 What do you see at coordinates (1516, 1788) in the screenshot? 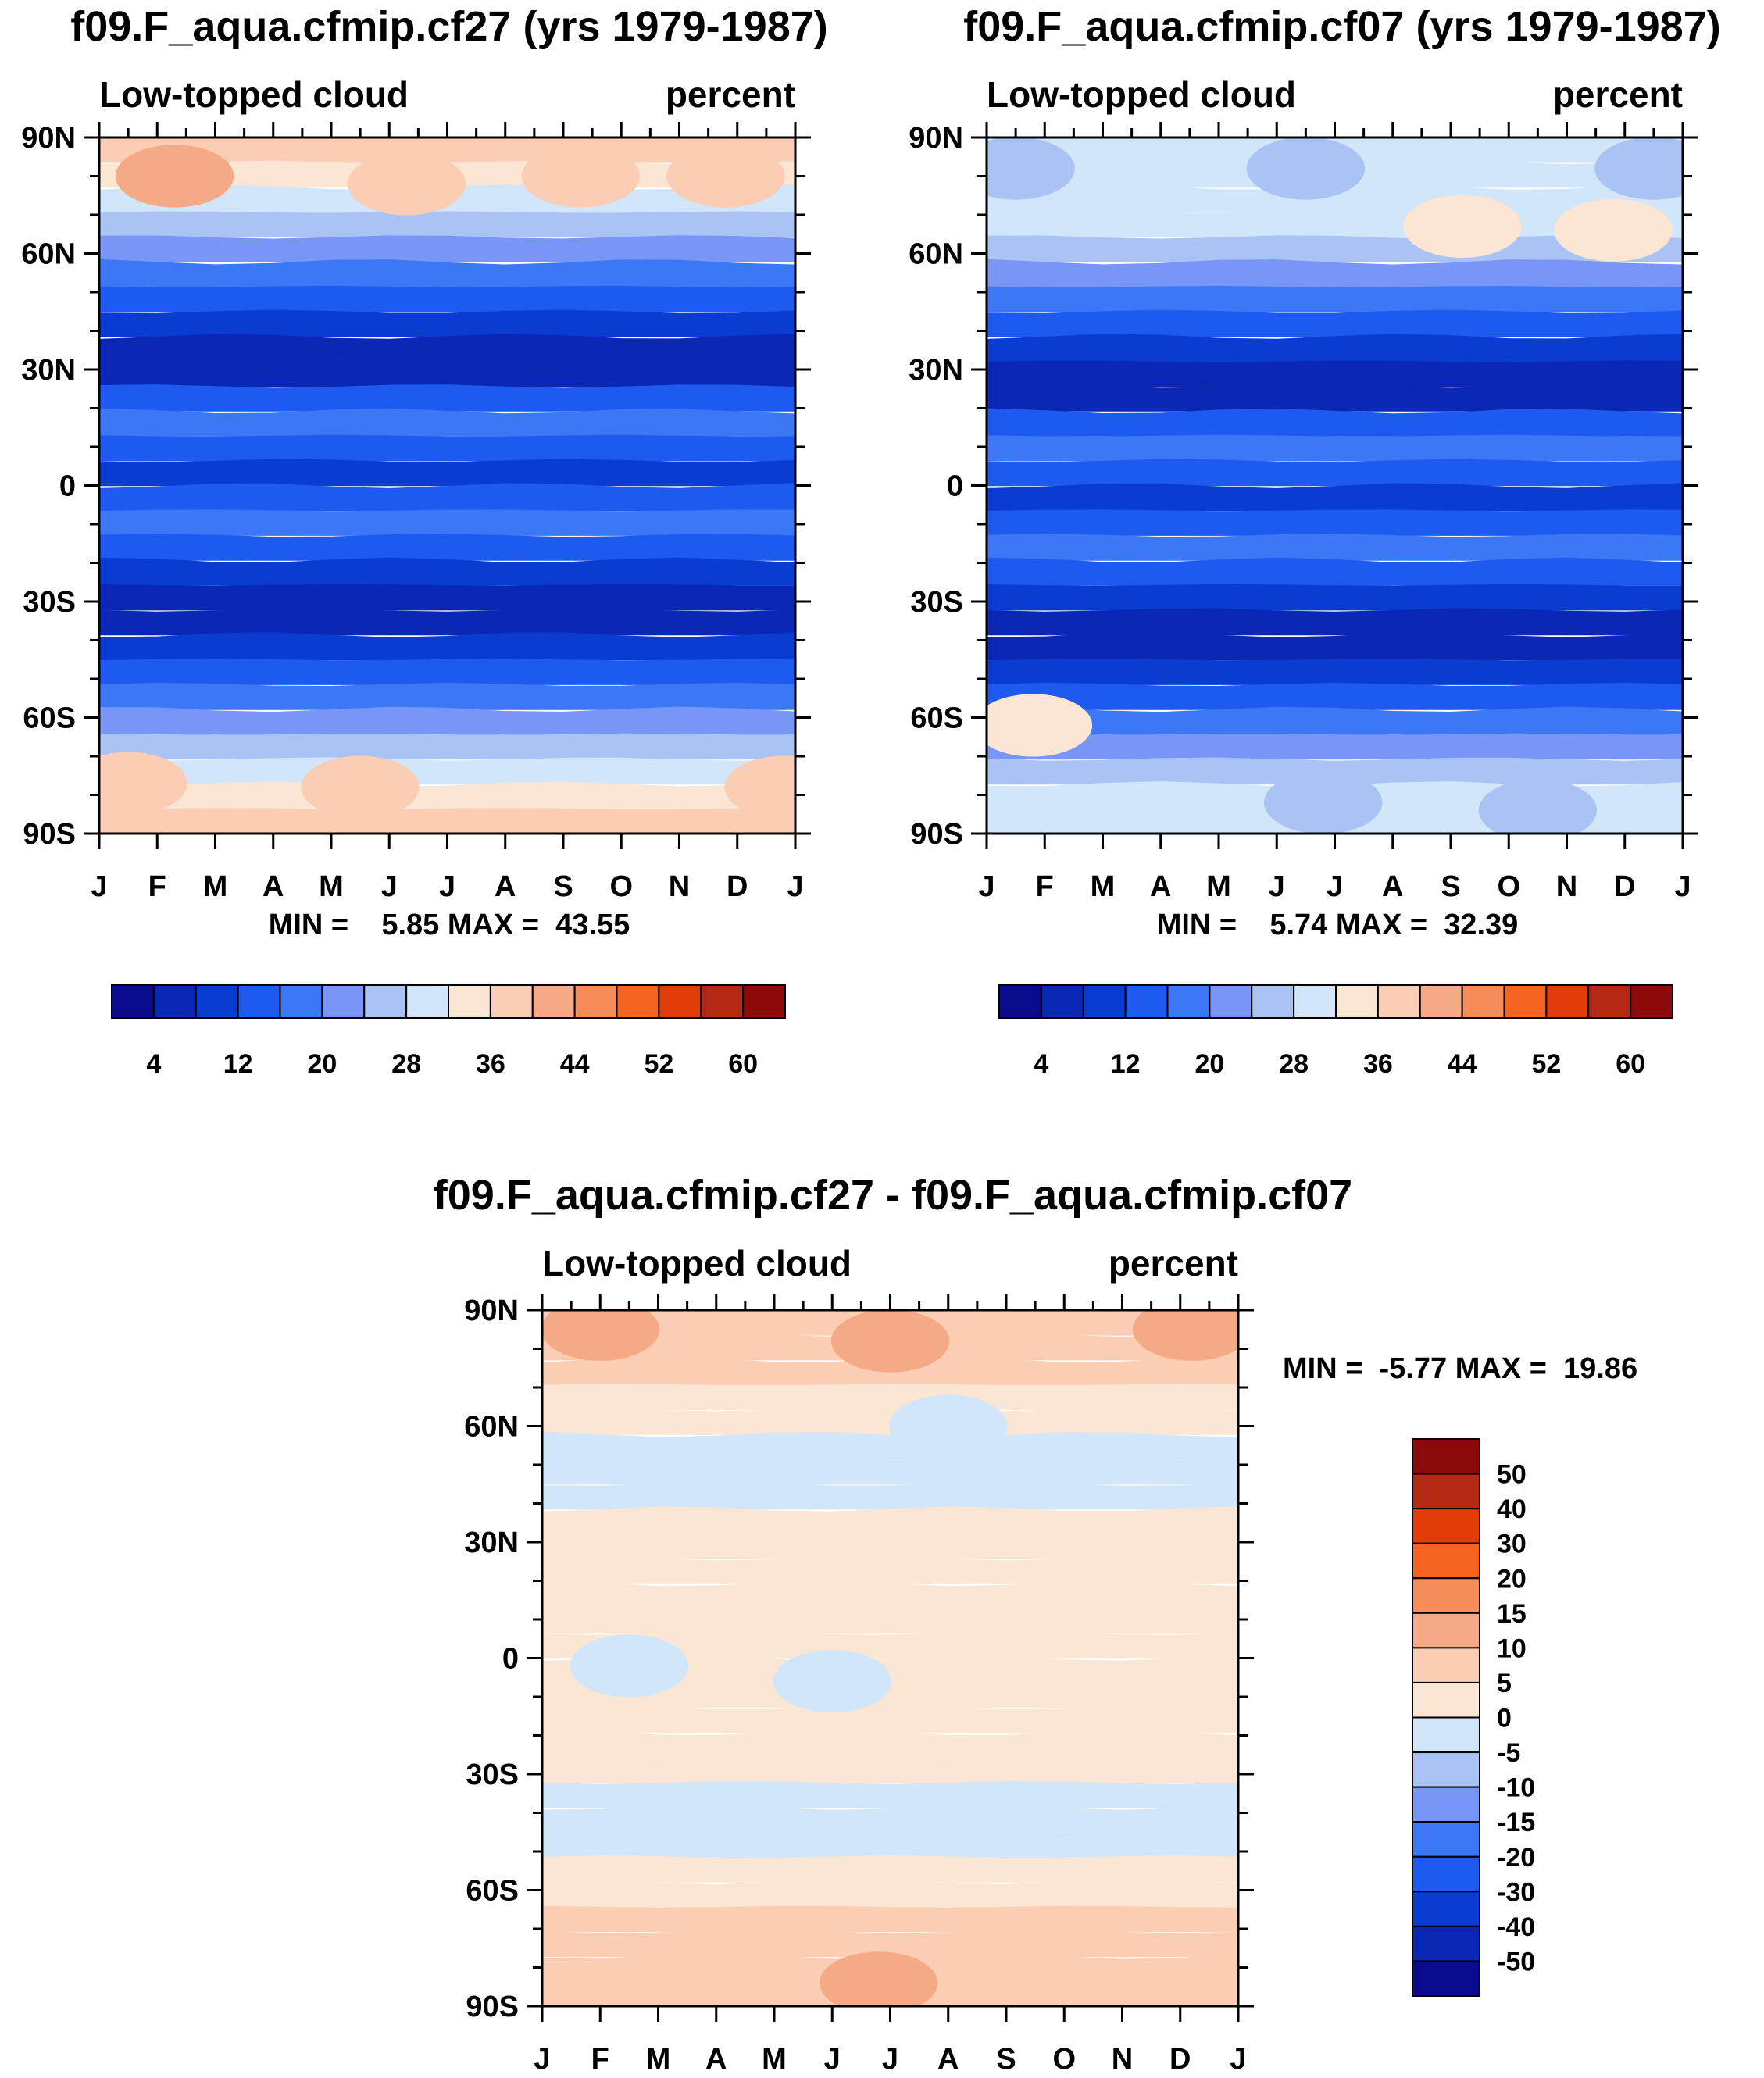
I see `colorbar-label: -10` at bounding box center [1516, 1788].